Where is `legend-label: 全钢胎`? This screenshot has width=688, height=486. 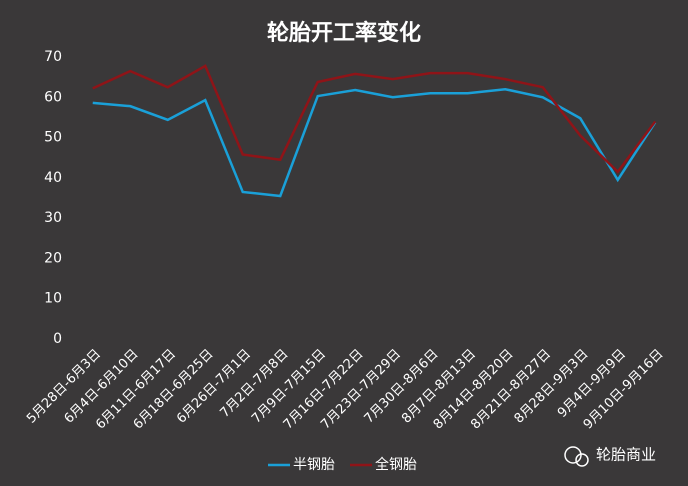 legend-label: 全钢胎 is located at coordinates (396, 464).